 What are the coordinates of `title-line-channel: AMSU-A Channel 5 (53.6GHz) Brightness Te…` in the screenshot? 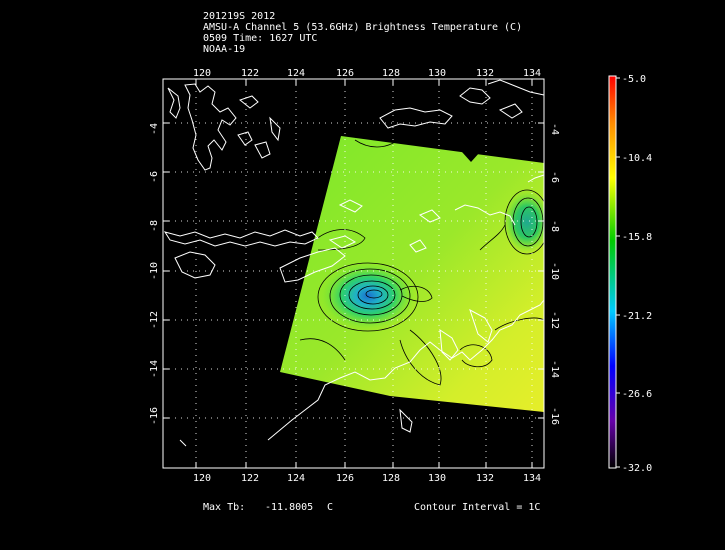 It's located at (363, 27).